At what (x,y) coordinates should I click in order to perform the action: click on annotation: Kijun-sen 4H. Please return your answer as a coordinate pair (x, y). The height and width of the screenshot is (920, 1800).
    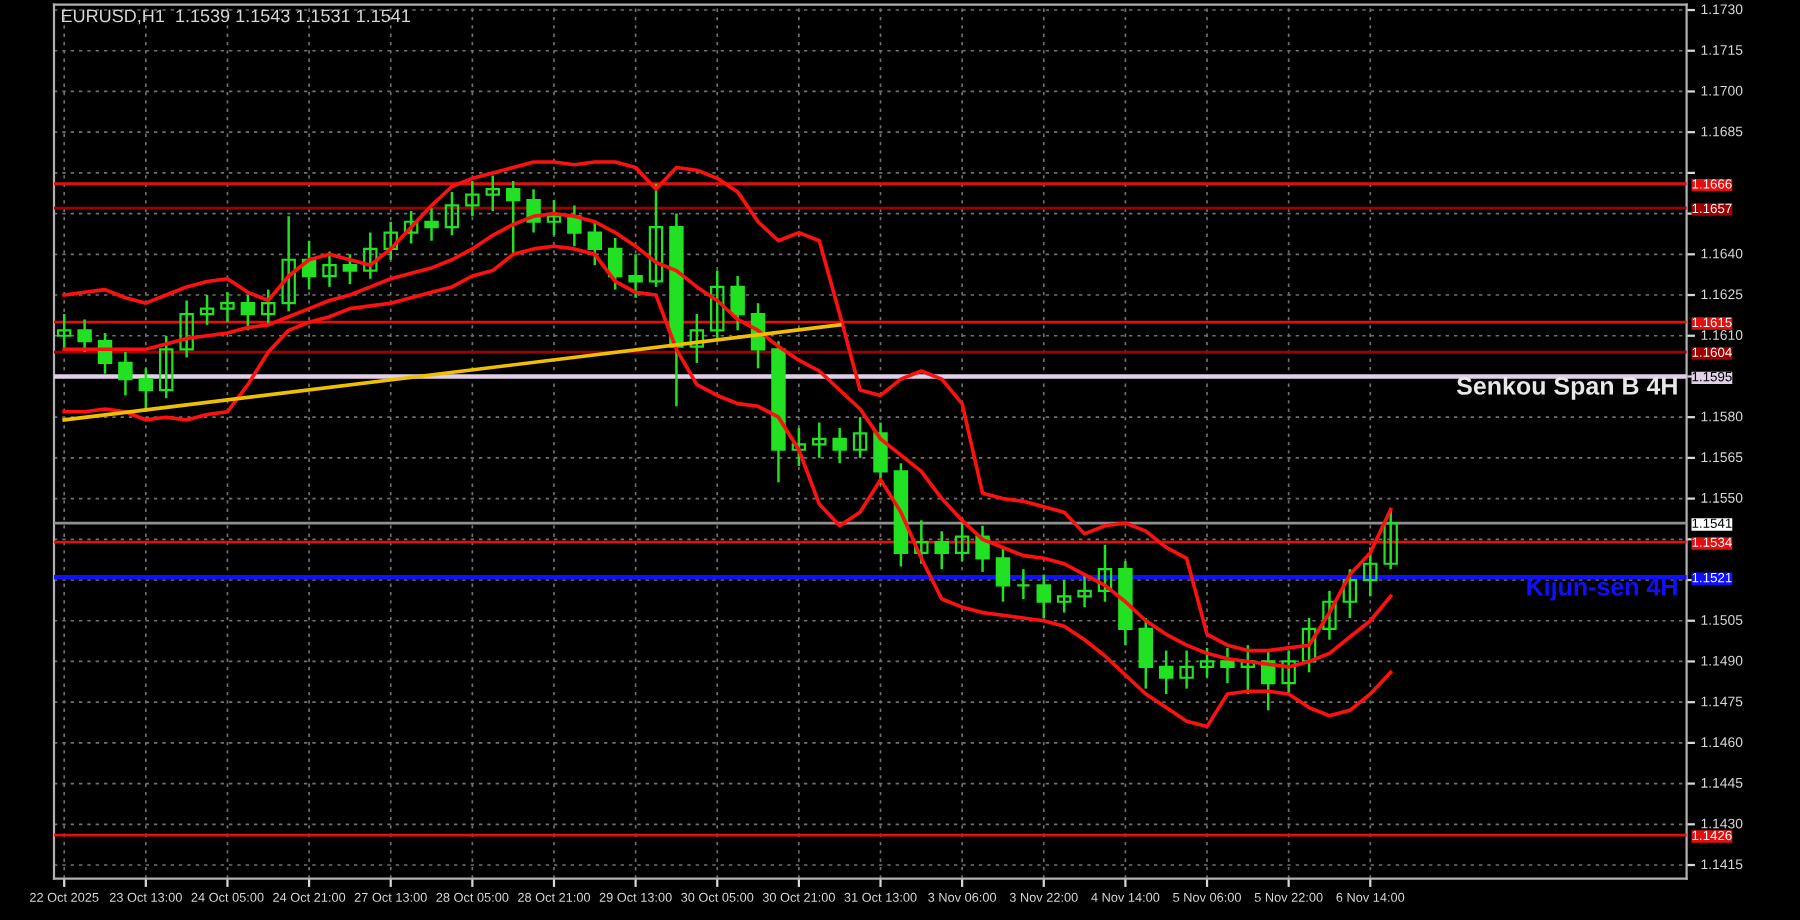
    Looking at the image, I should click on (1602, 589).